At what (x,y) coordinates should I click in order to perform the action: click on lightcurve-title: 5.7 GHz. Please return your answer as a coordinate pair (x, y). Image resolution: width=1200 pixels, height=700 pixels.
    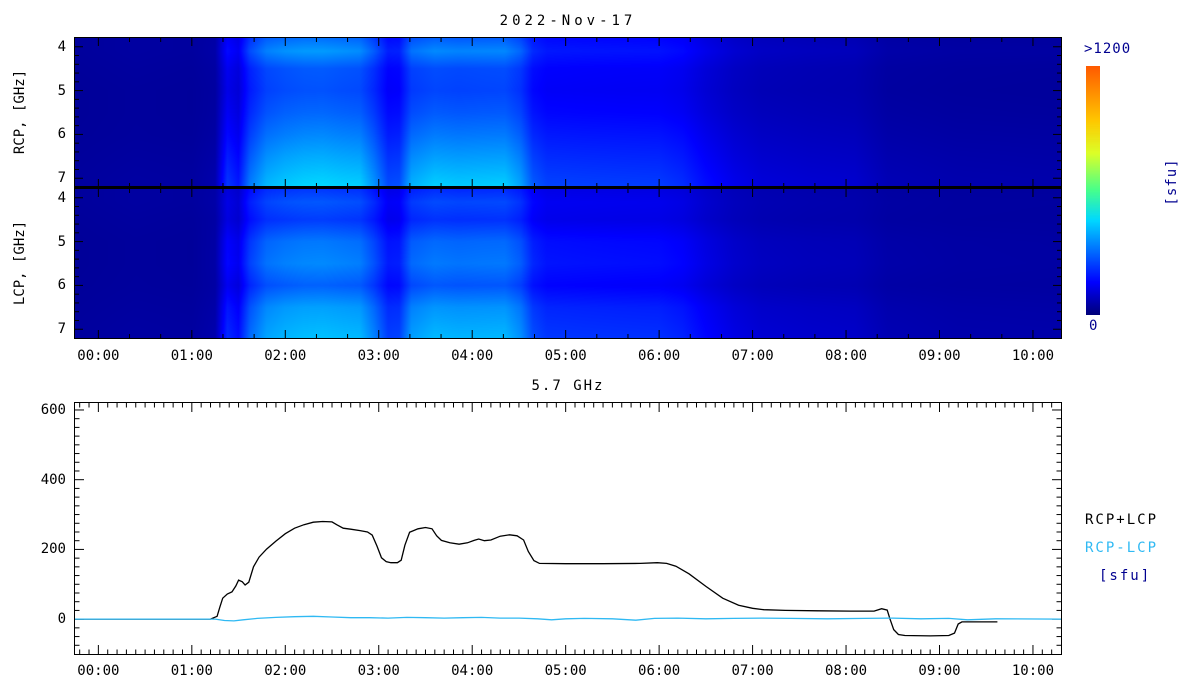
    Looking at the image, I should click on (568, 386).